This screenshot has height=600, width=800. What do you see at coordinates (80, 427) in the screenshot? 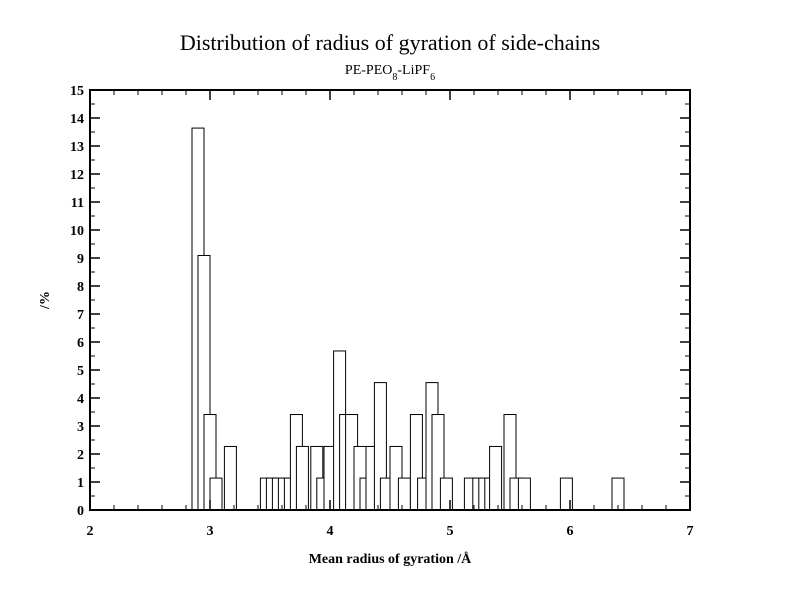
I see `y-tick-label-3: 3` at bounding box center [80, 427].